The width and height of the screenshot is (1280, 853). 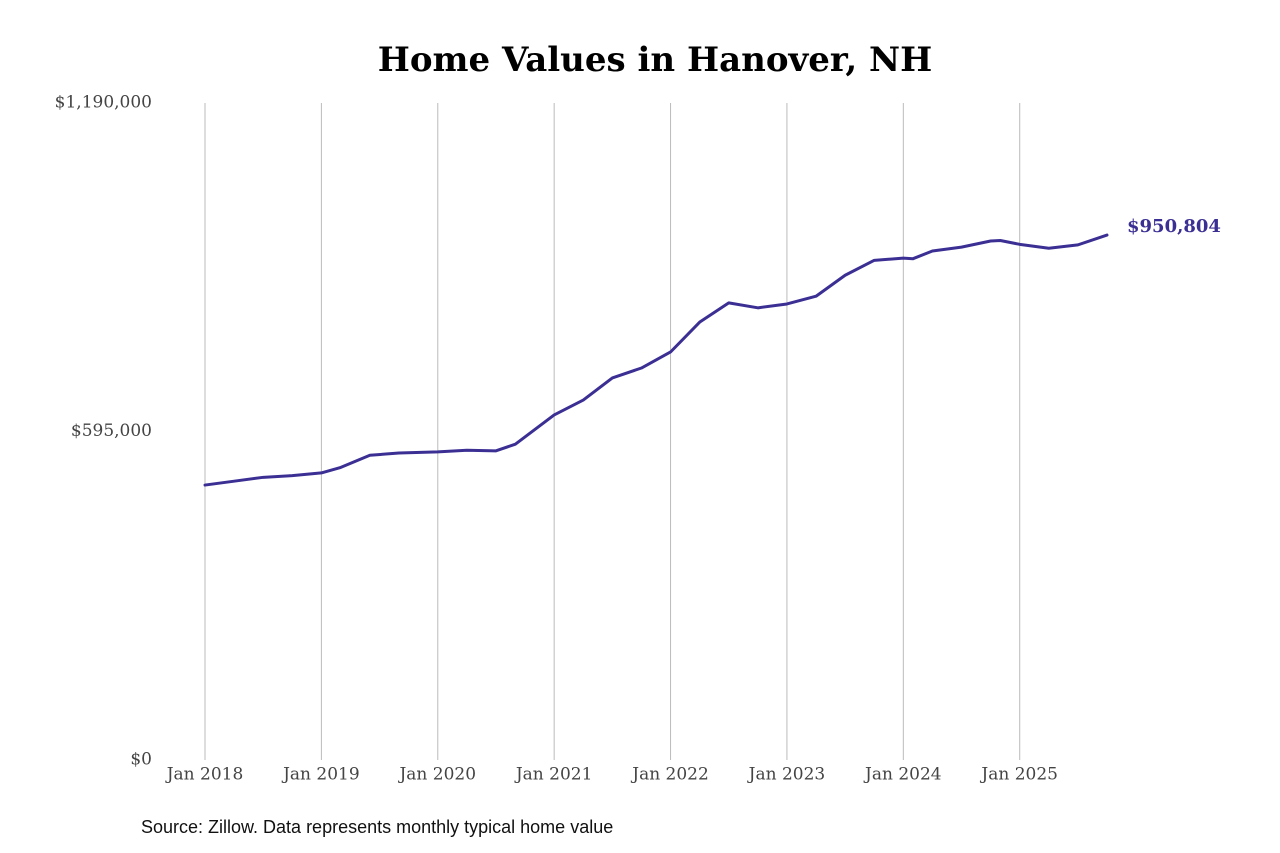 What do you see at coordinates (141, 760) in the screenshot?
I see `y-tick-label: $0` at bounding box center [141, 760].